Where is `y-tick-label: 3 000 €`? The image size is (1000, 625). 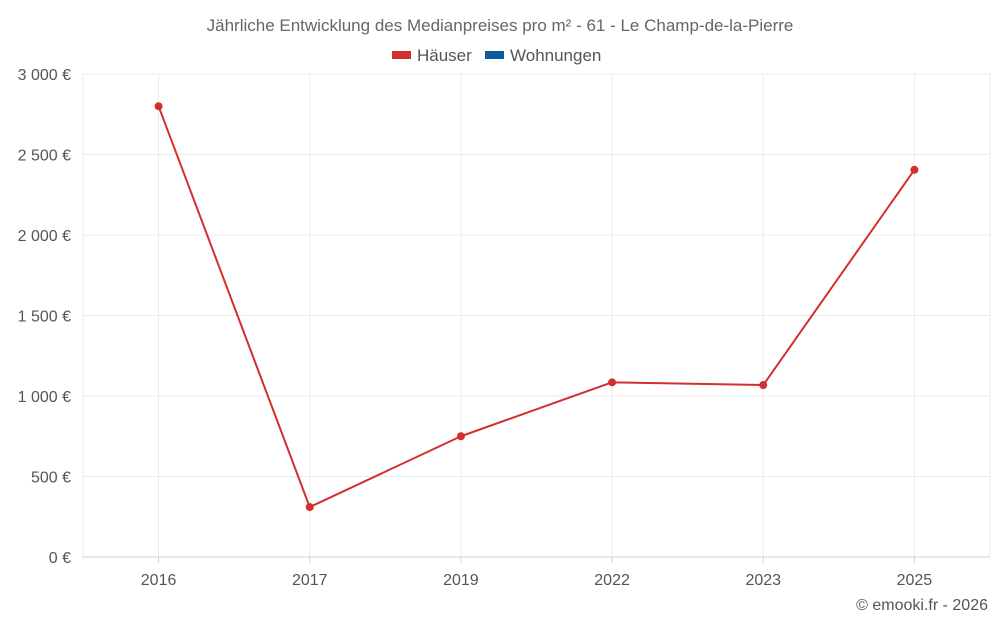 y-tick-label: 3 000 € is located at coordinates (44, 75).